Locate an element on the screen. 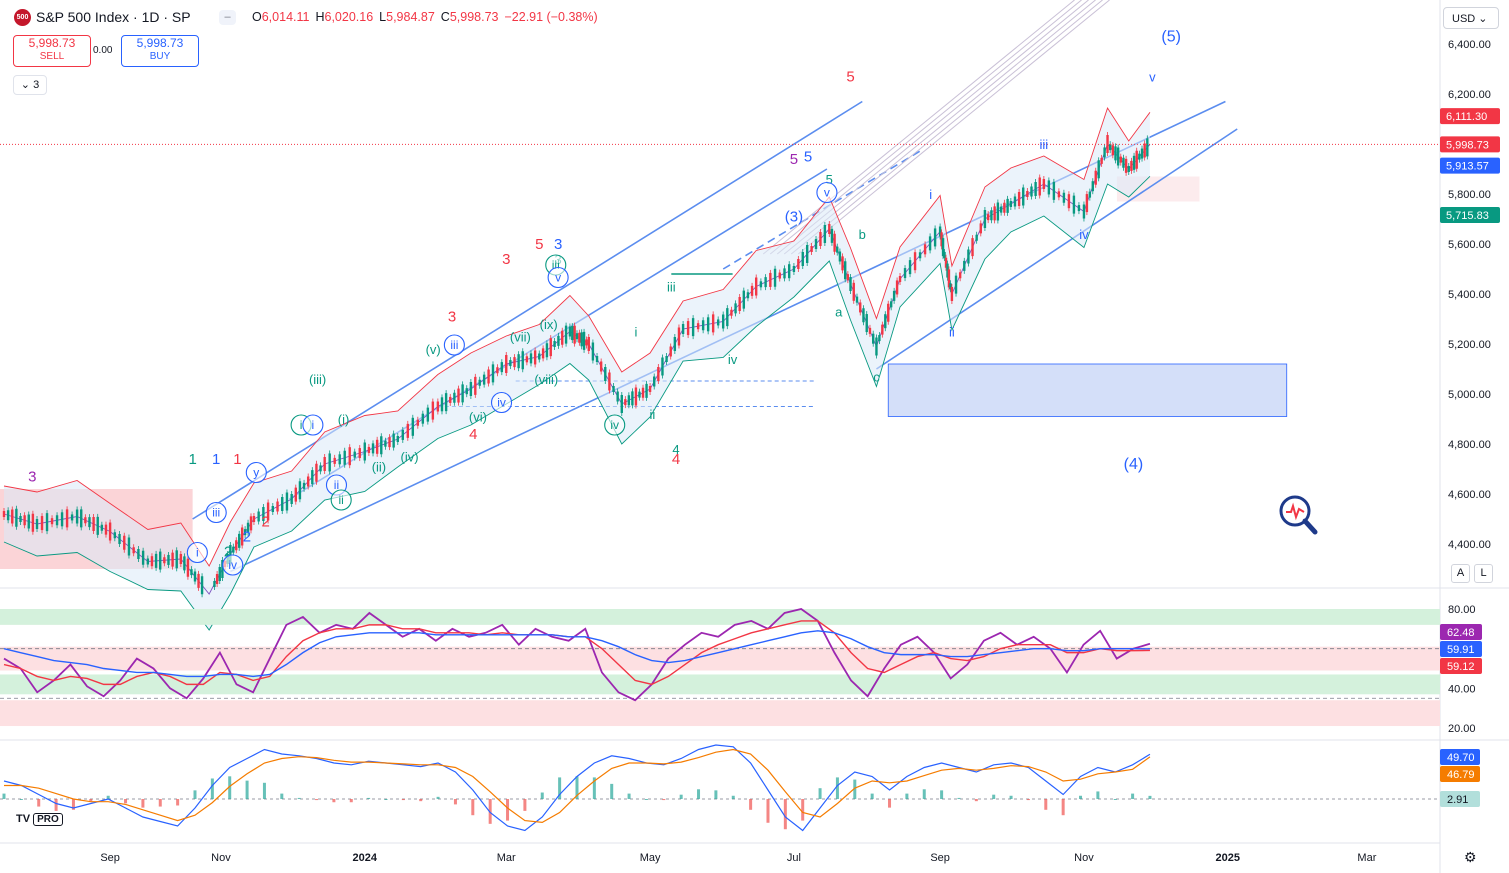 The image size is (1509, 873). gear-icon: ⚙ is located at coordinates (1470, 857).